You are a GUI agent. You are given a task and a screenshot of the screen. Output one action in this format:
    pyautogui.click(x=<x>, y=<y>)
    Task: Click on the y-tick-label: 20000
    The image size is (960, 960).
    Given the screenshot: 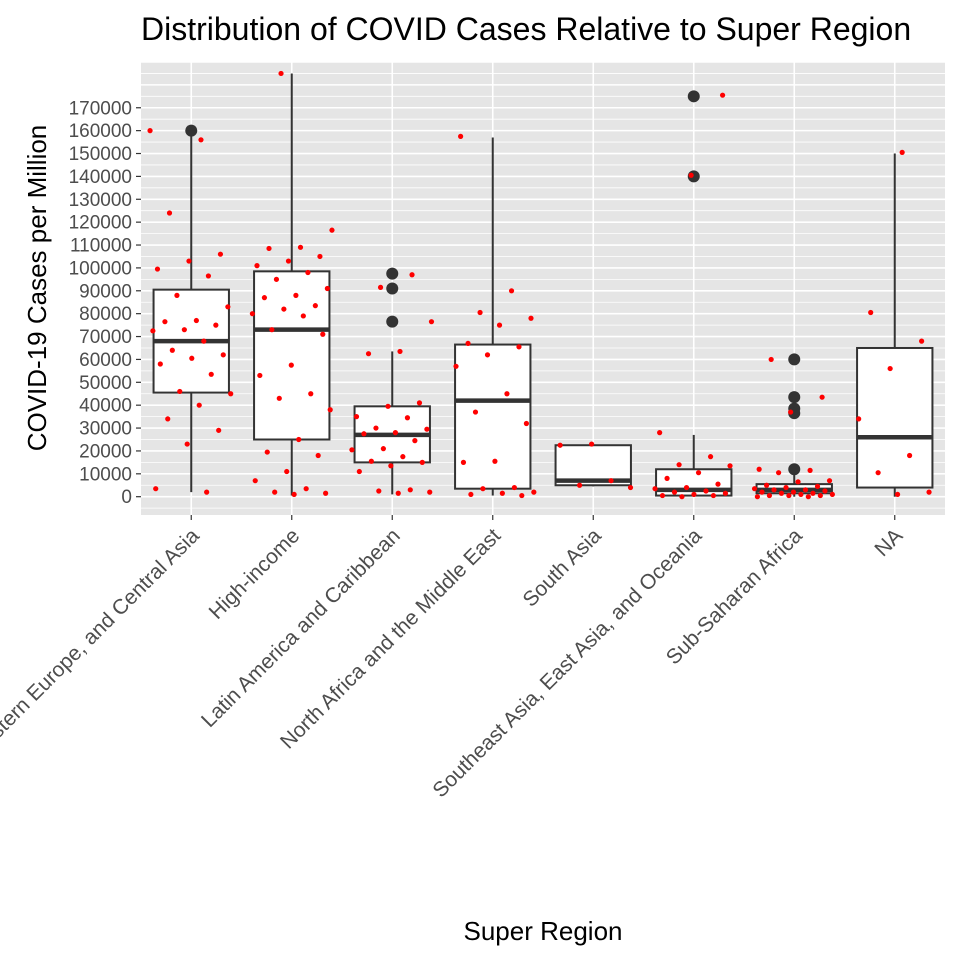 What is the action you would take?
    pyautogui.click(x=105, y=451)
    